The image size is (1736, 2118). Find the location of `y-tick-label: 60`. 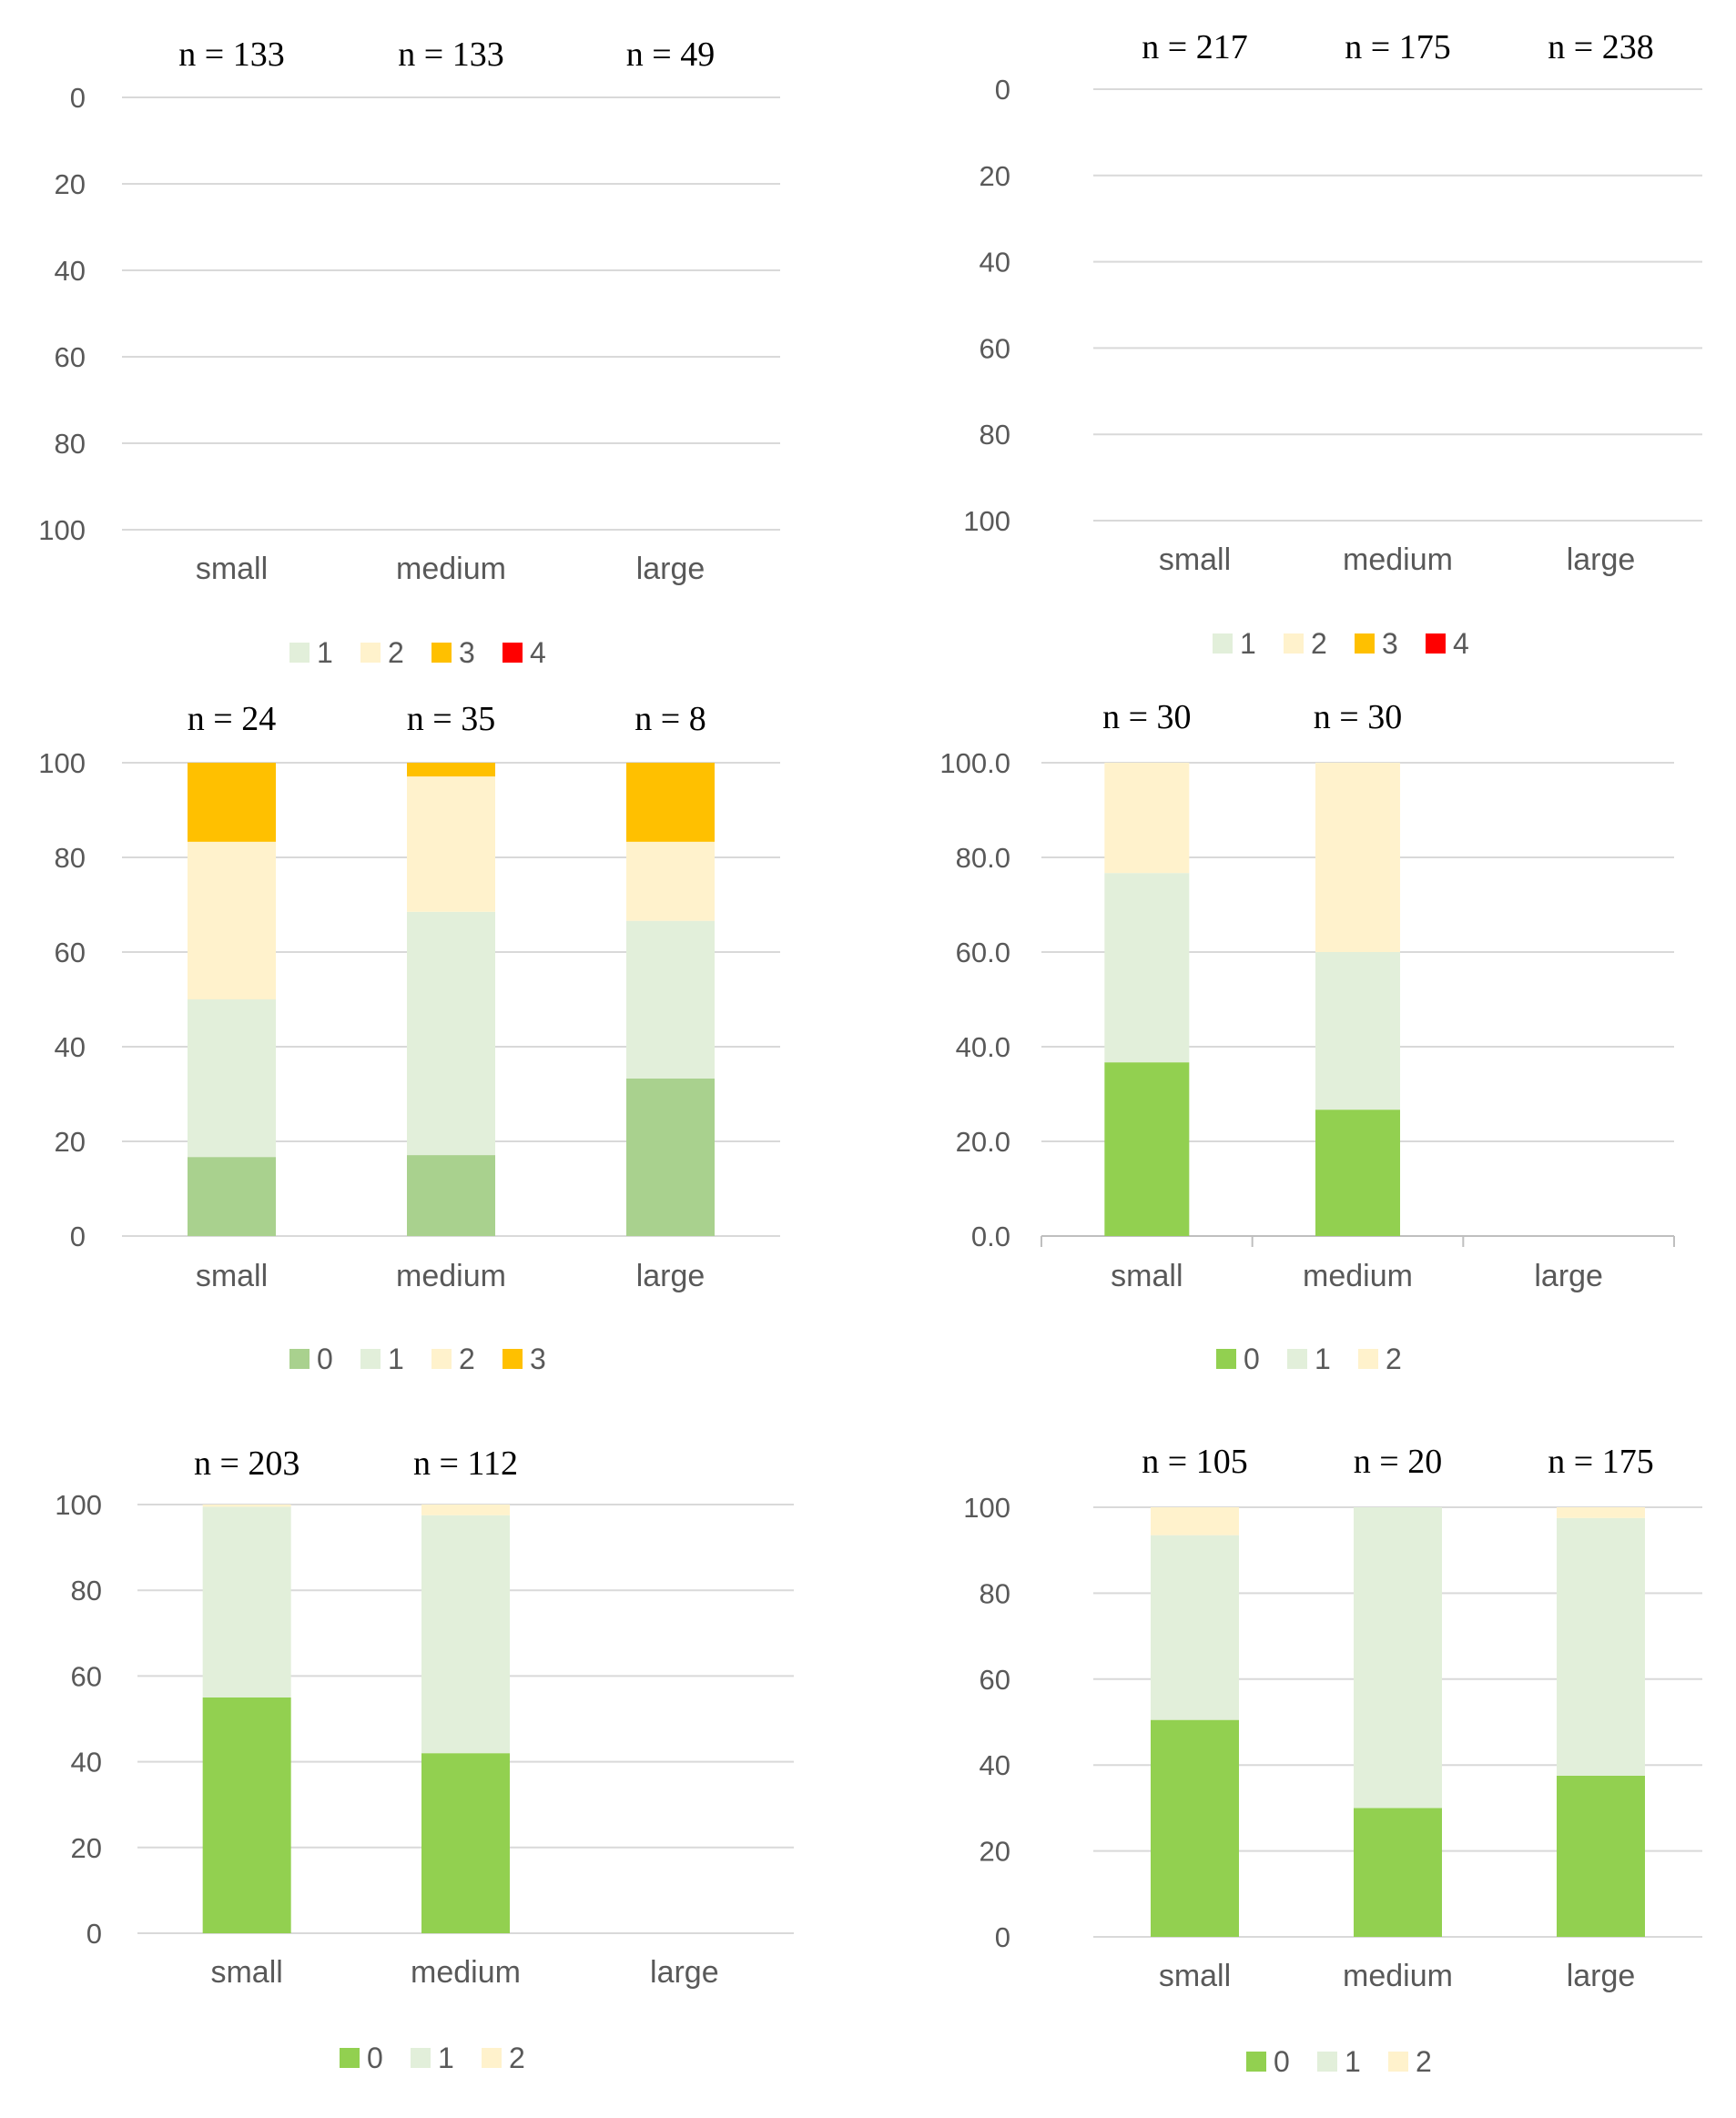

y-tick-label: 60 is located at coordinates (70, 952).